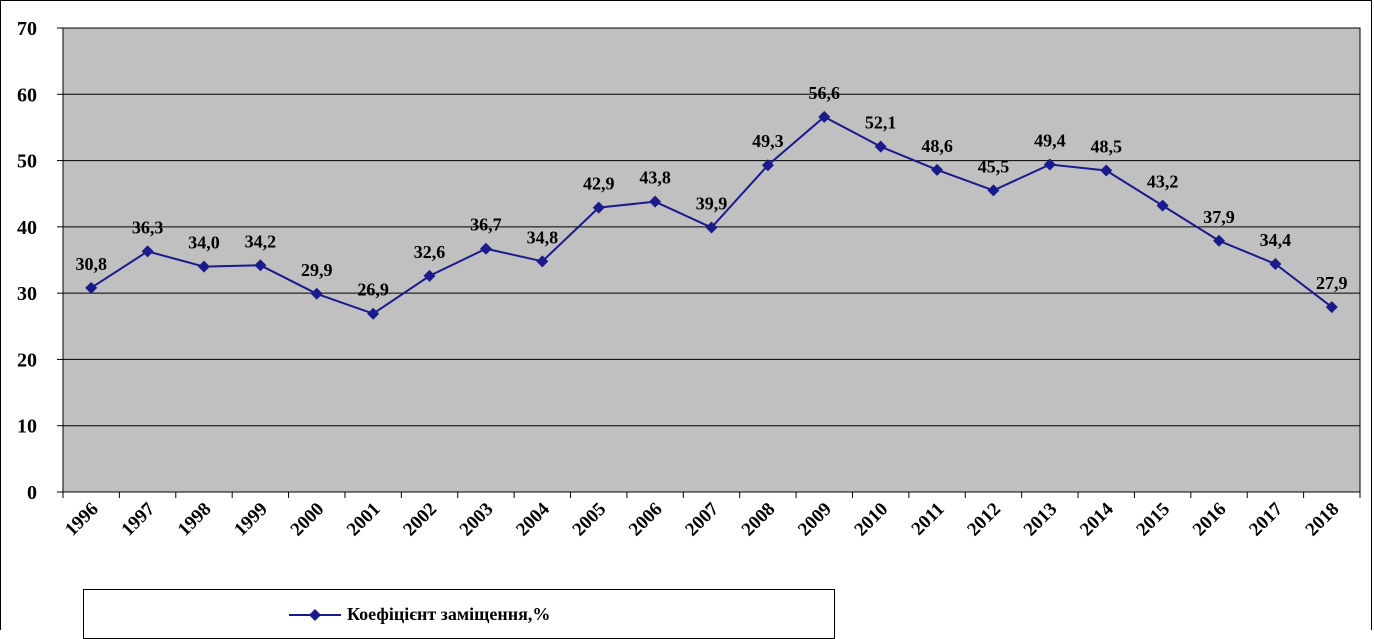  What do you see at coordinates (315, 614) in the screenshot?
I see `legend-line-marker-icon` at bounding box center [315, 614].